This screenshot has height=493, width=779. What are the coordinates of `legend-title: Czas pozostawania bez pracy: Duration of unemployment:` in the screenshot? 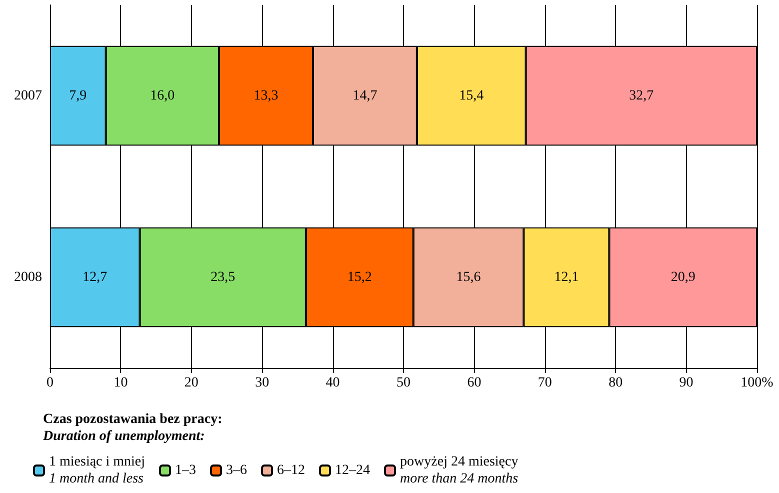 It's located at (132, 428).